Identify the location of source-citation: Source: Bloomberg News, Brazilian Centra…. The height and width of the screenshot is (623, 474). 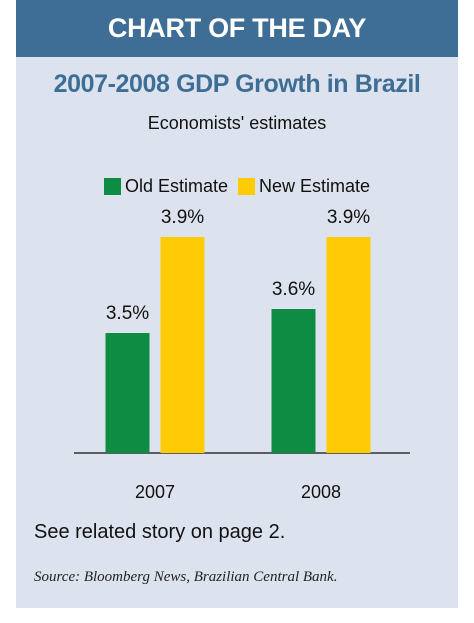
(186, 577).